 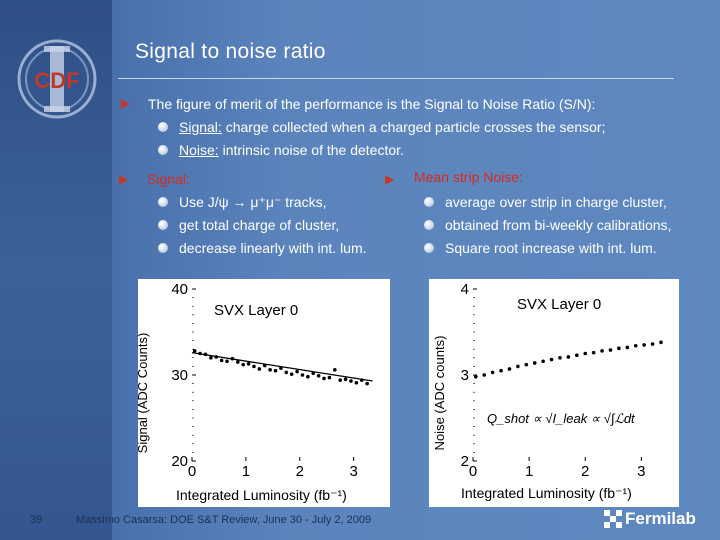 What do you see at coordinates (558, 225) in the screenshot?
I see `noise-item: obtained from bi-weekly calibrations,` at bounding box center [558, 225].